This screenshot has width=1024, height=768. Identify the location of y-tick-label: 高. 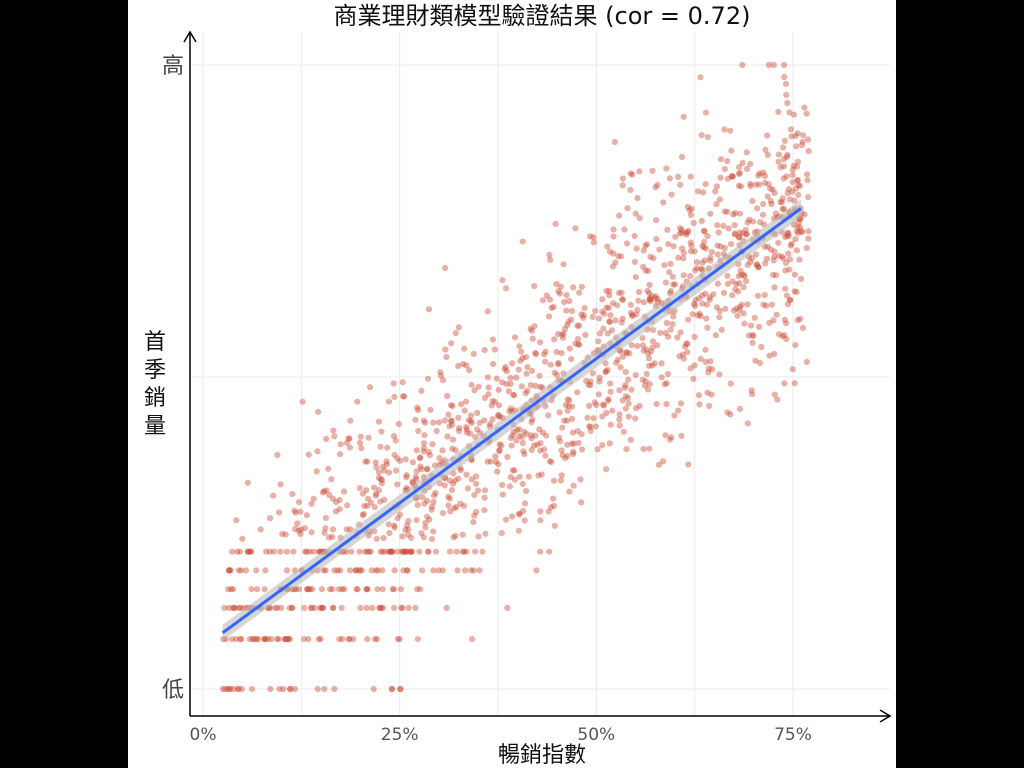
(173, 66).